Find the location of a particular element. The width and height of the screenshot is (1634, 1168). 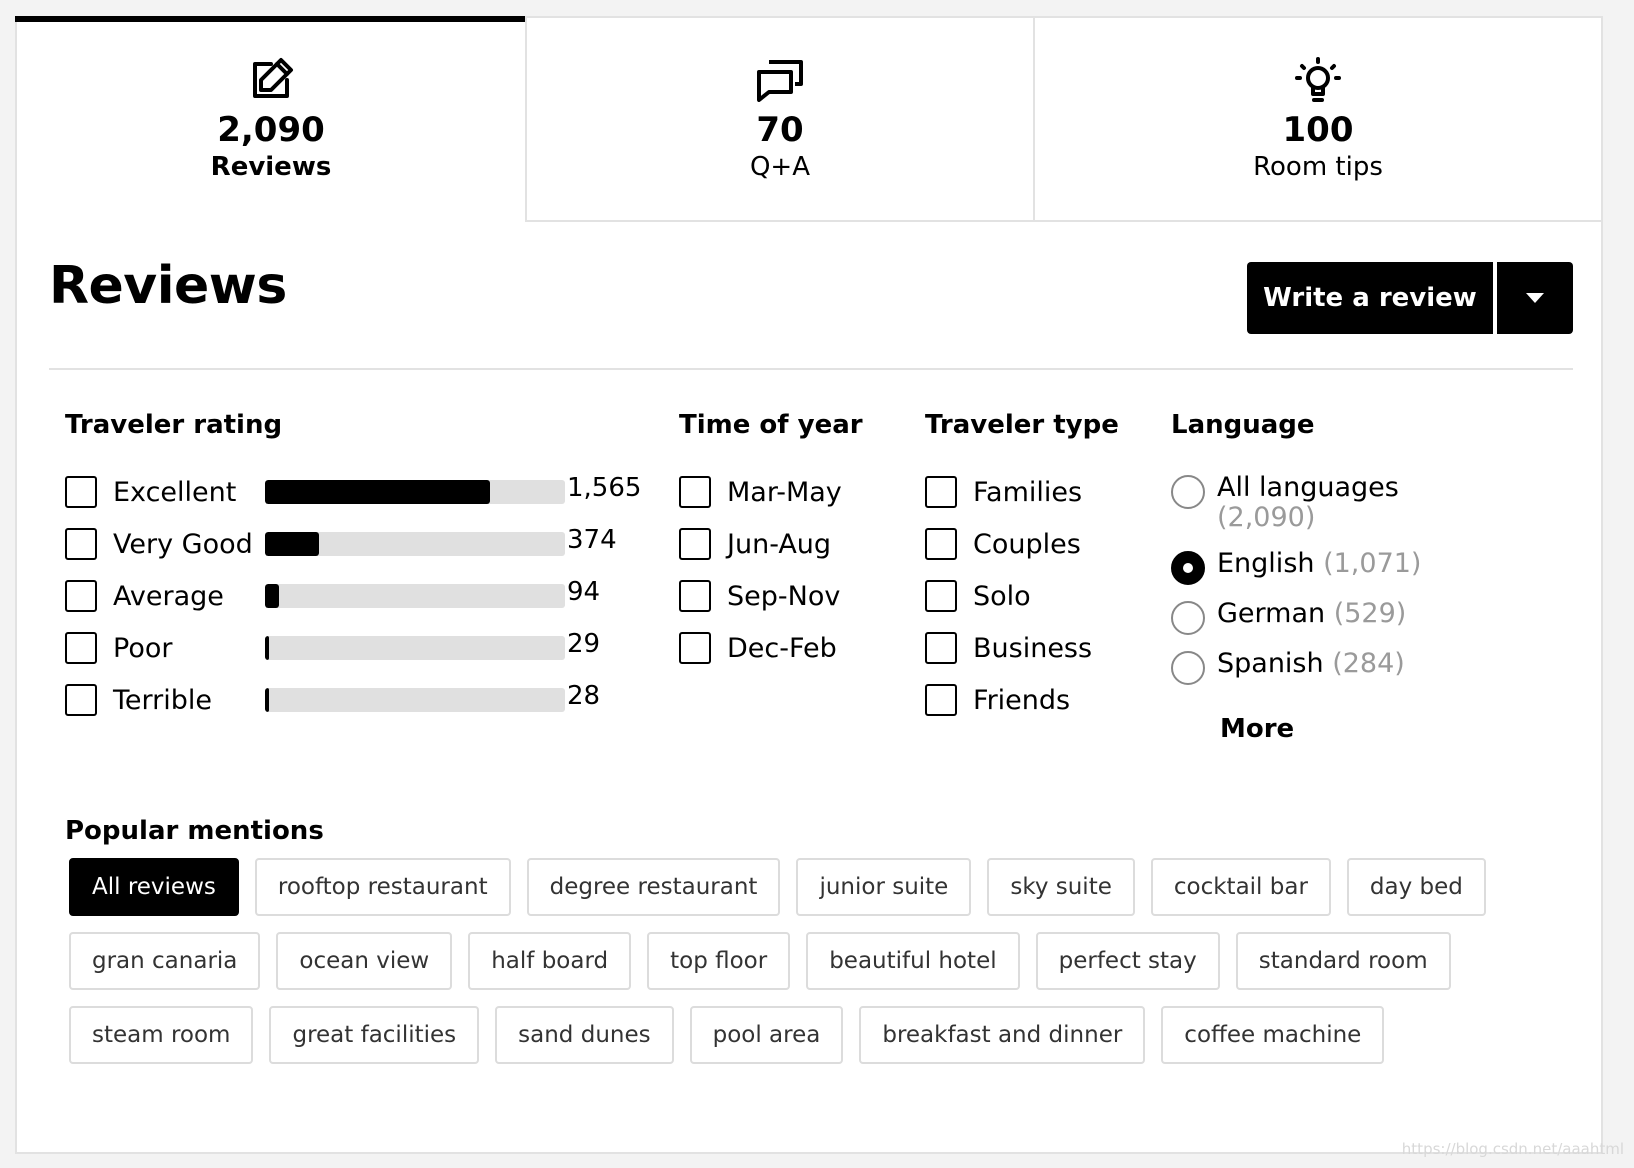

tab-room-tips: 100 Room tips is located at coordinates (1317, 120).